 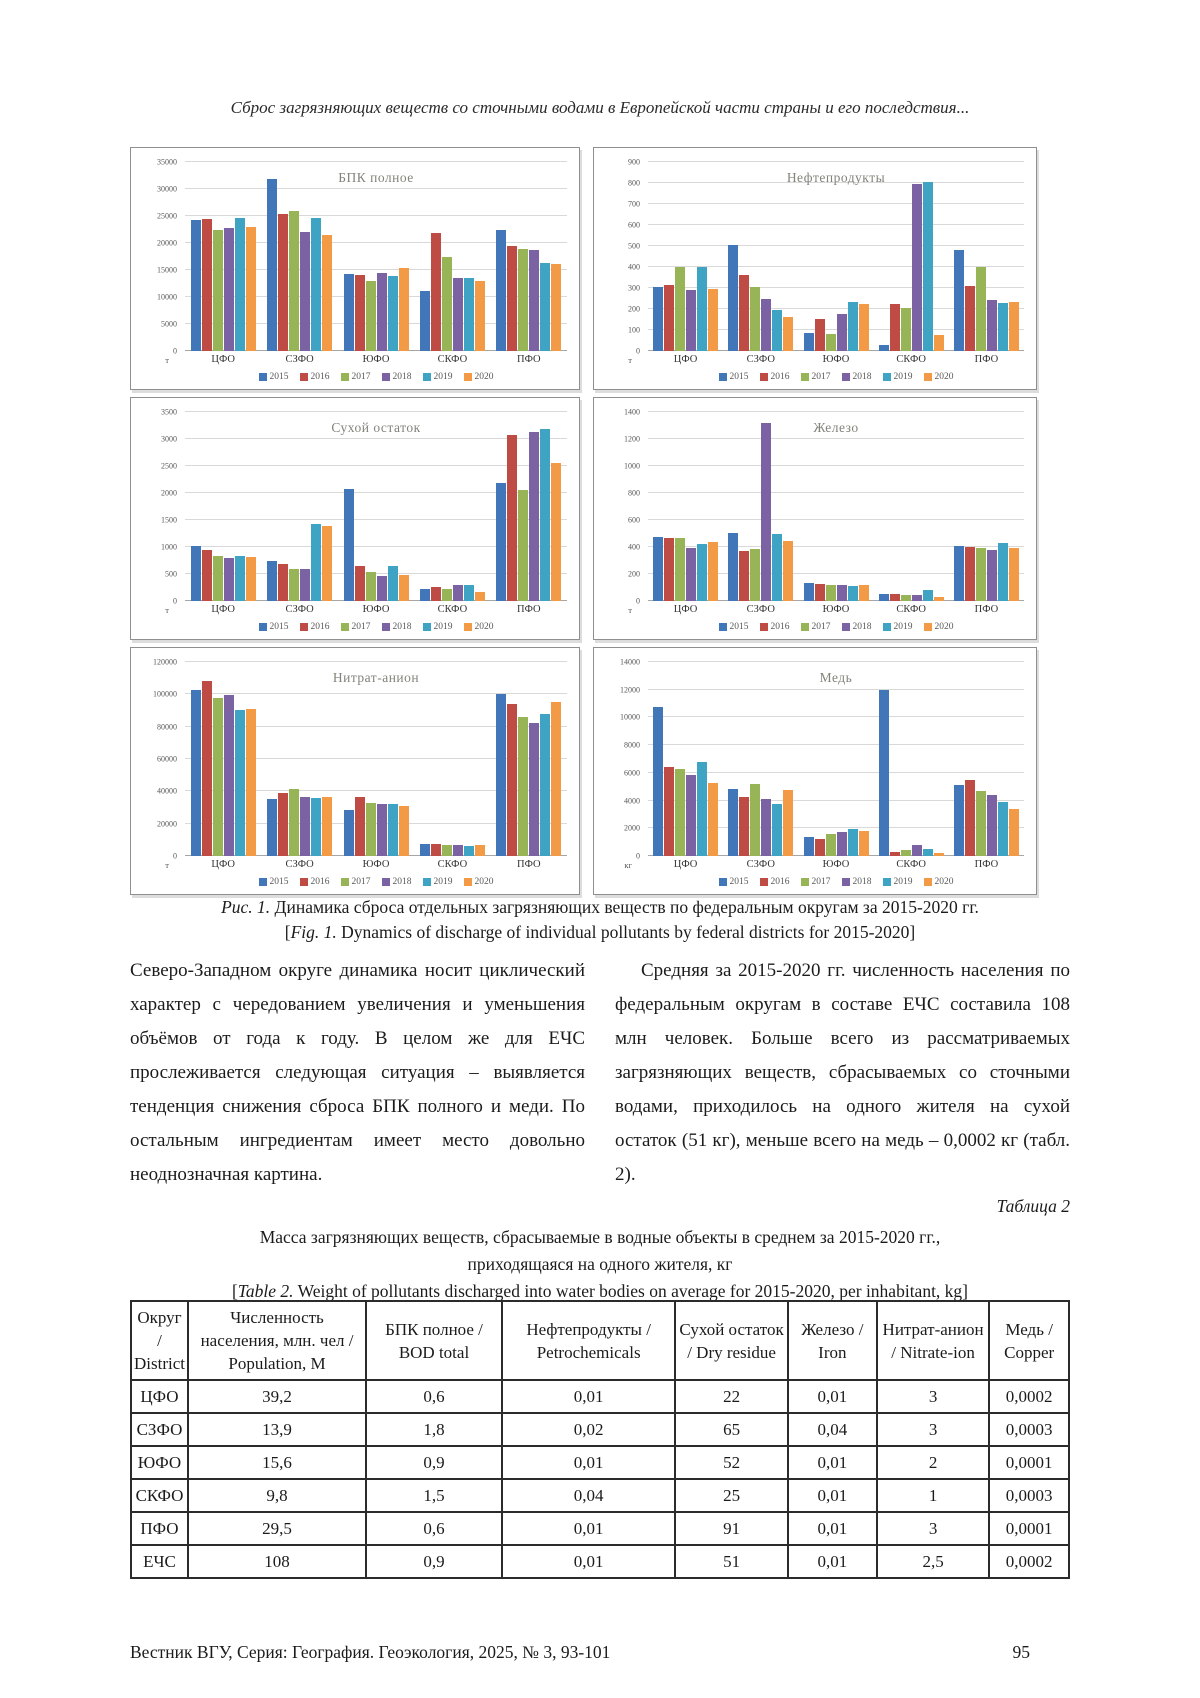 I want to click on category-label-ЦФО: ЦФО, so click(x=685, y=359).